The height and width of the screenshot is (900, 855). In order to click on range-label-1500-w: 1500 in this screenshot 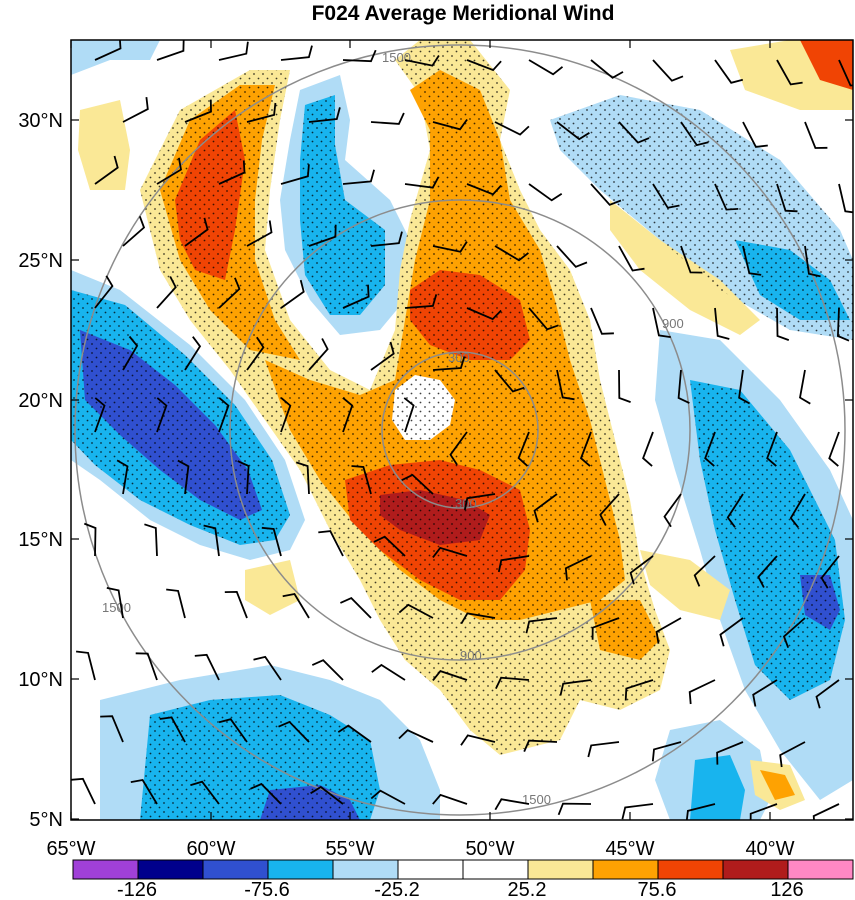, I will do `click(116, 607)`.